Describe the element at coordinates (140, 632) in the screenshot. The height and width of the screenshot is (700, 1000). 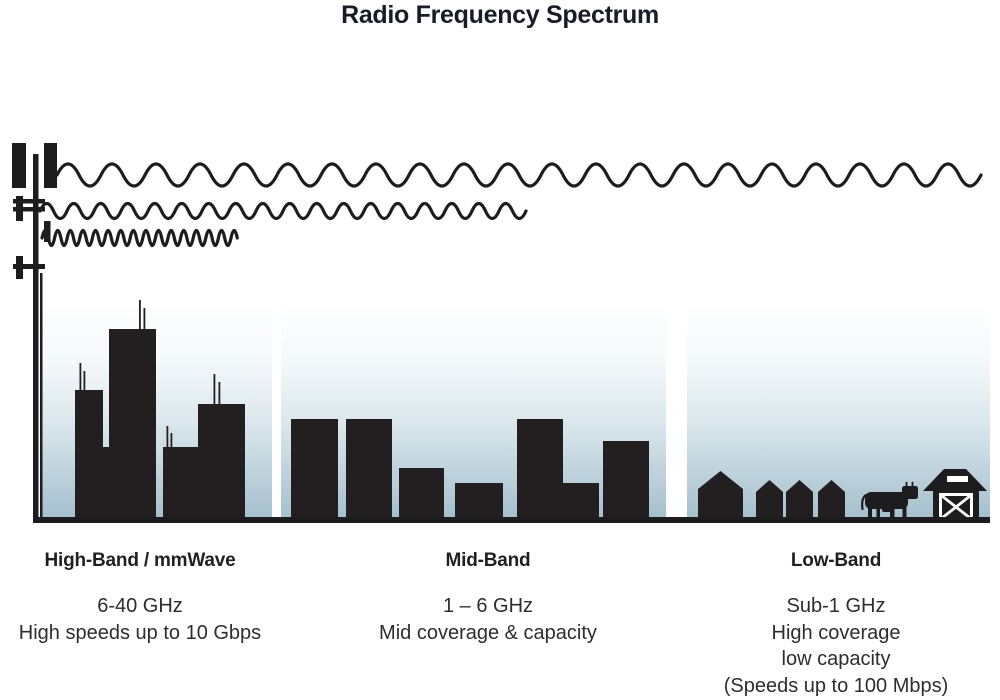
I see `band-description-high: High speeds up to 10 Gbps` at that location.